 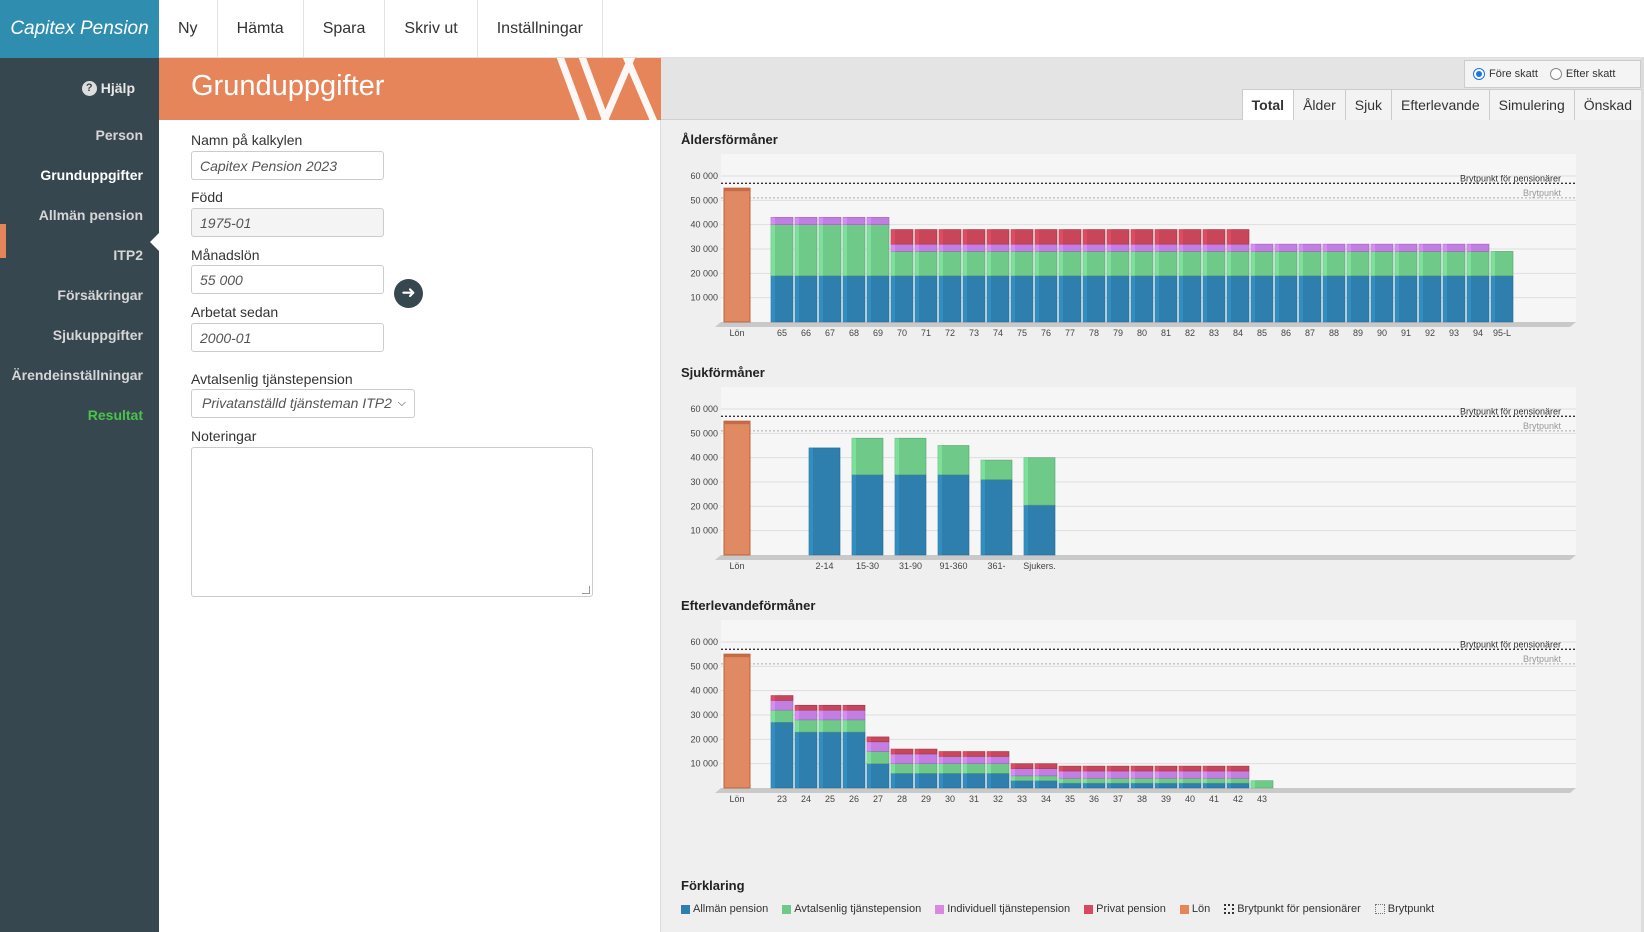 What do you see at coordinates (287, 279) in the screenshot?
I see `salary-input` at bounding box center [287, 279].